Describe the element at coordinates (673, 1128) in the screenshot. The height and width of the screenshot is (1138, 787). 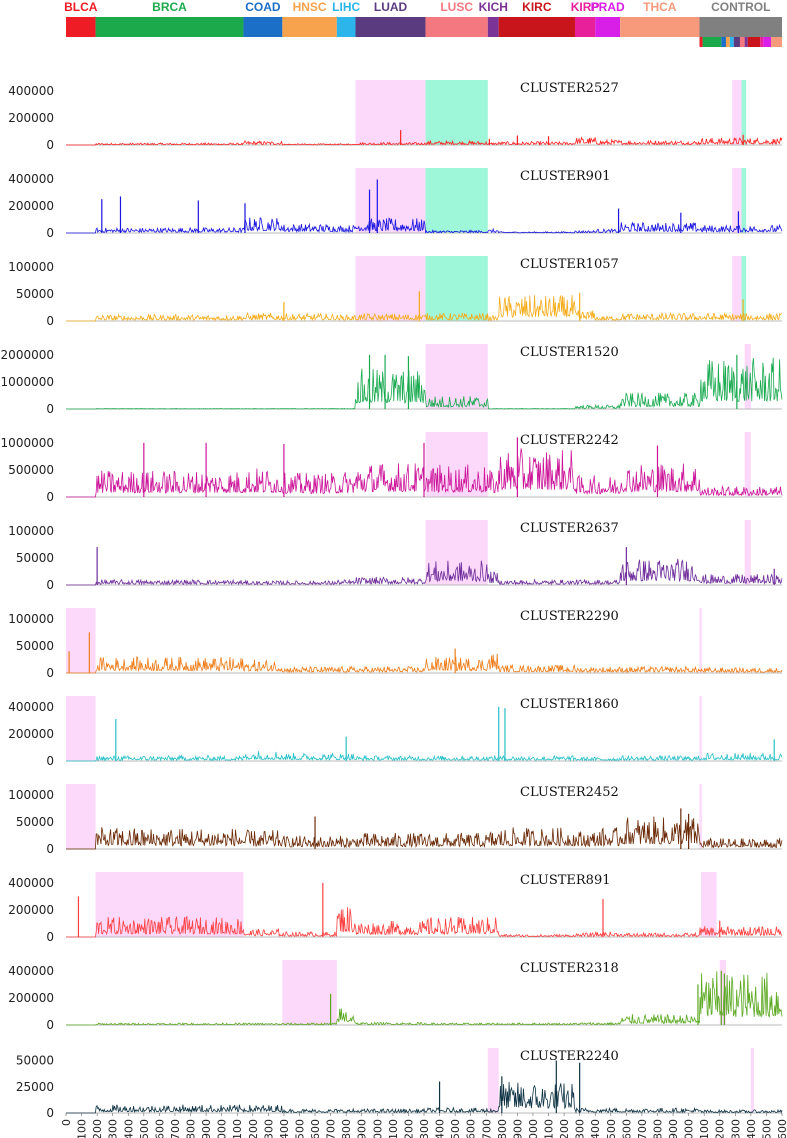
I see `x-tick-label: 3900` at that location.